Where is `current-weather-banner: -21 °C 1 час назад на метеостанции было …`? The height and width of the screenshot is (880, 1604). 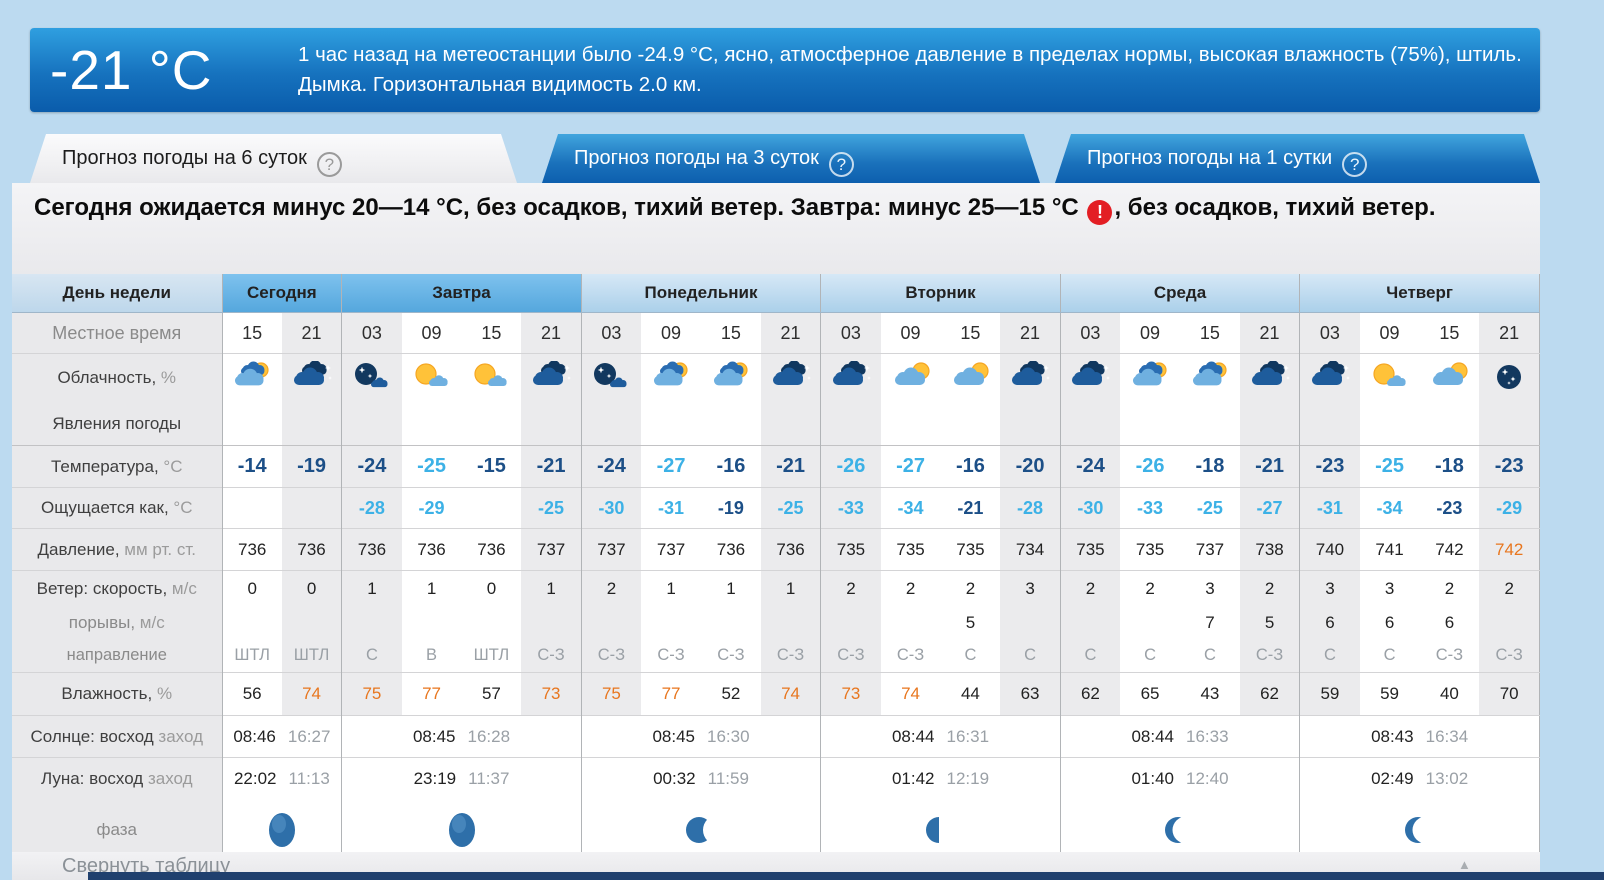
current-weather-banner: -21 °C 1 час назад на метеостанции было … is located at coordinates (785, 70).